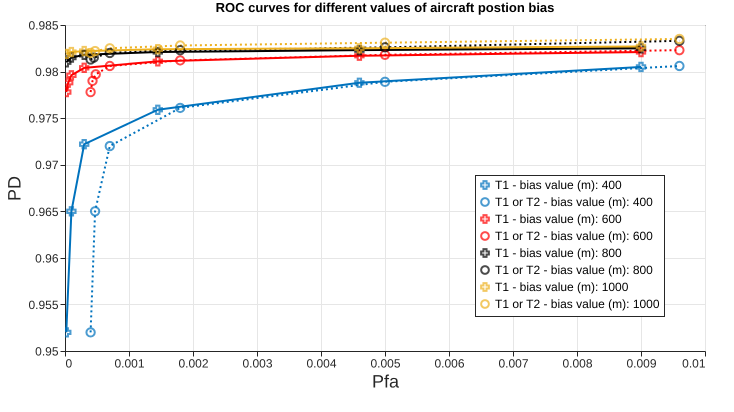  What do you see at coordinates (562, 287) in the screenshot?
I see `legend-label: T1 - bias value (m): 1000` at bounding box center [562, 287].